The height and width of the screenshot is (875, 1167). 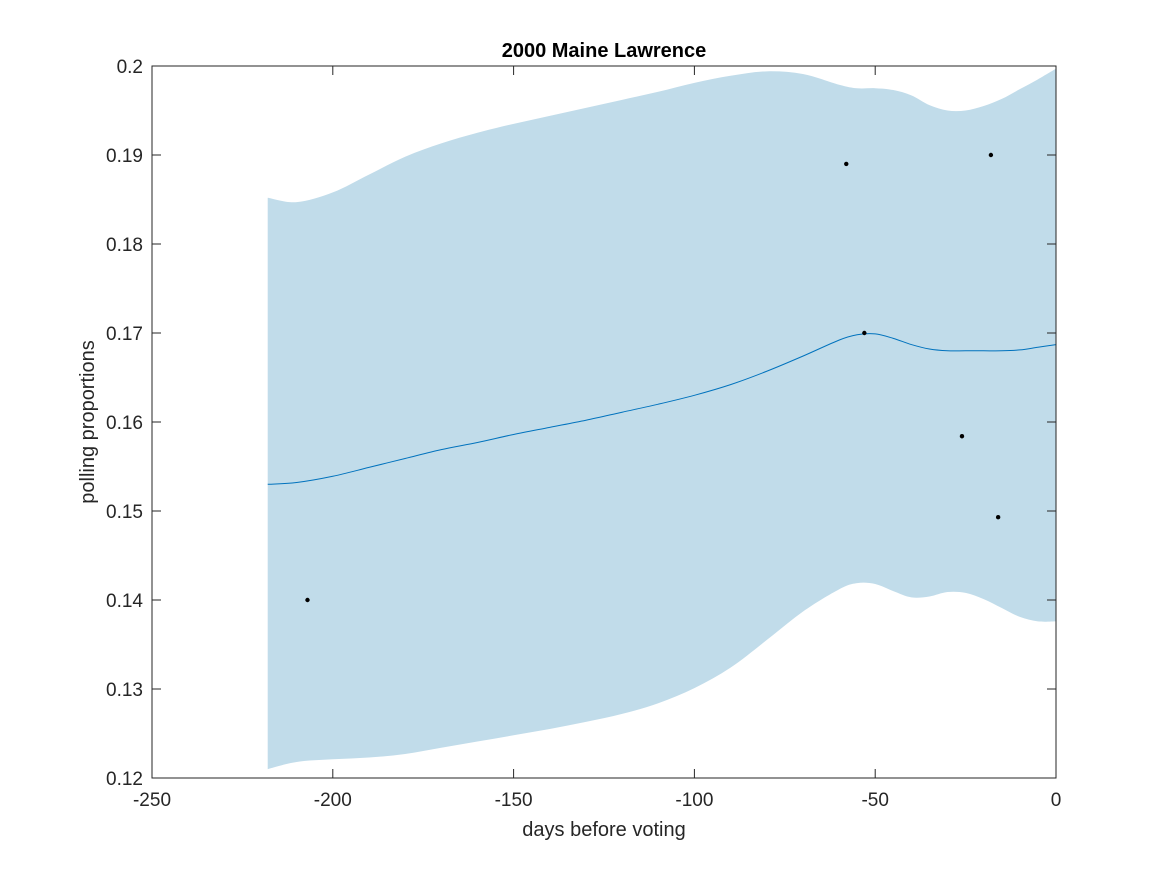 I want to click on y-axis-label: polling proportions, so click(x=88, y=421).